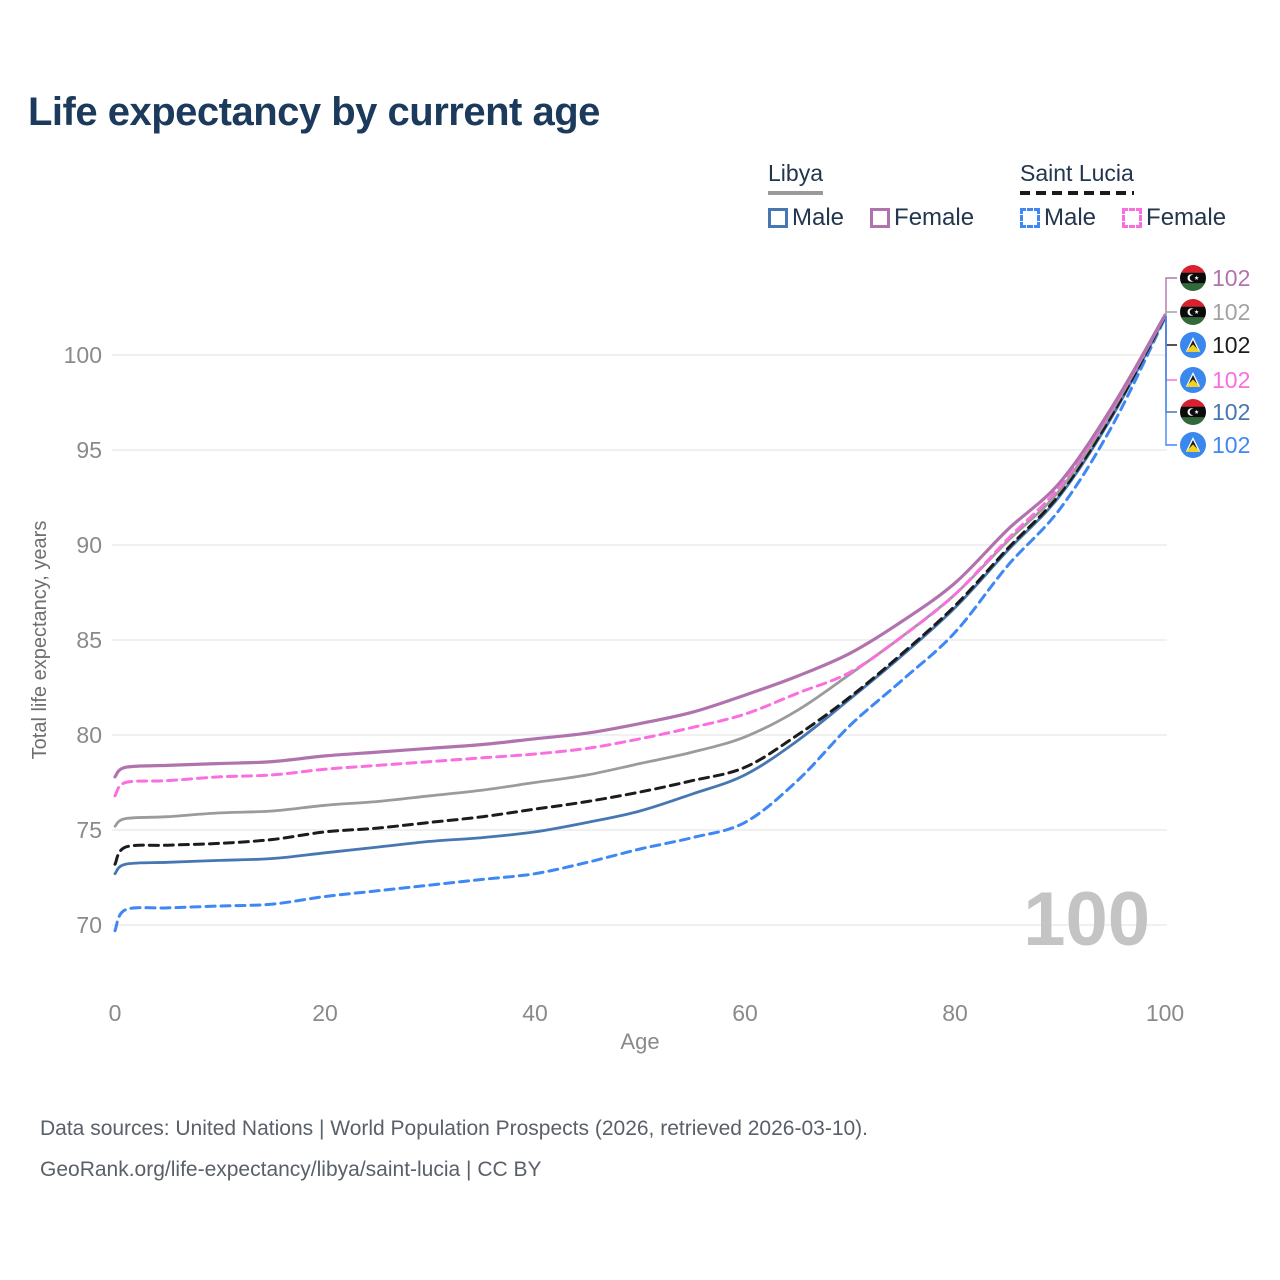 The width and height of the screenshot is (1280, 1280). I want to click on y-tick-label: 75, so click(89, 830).